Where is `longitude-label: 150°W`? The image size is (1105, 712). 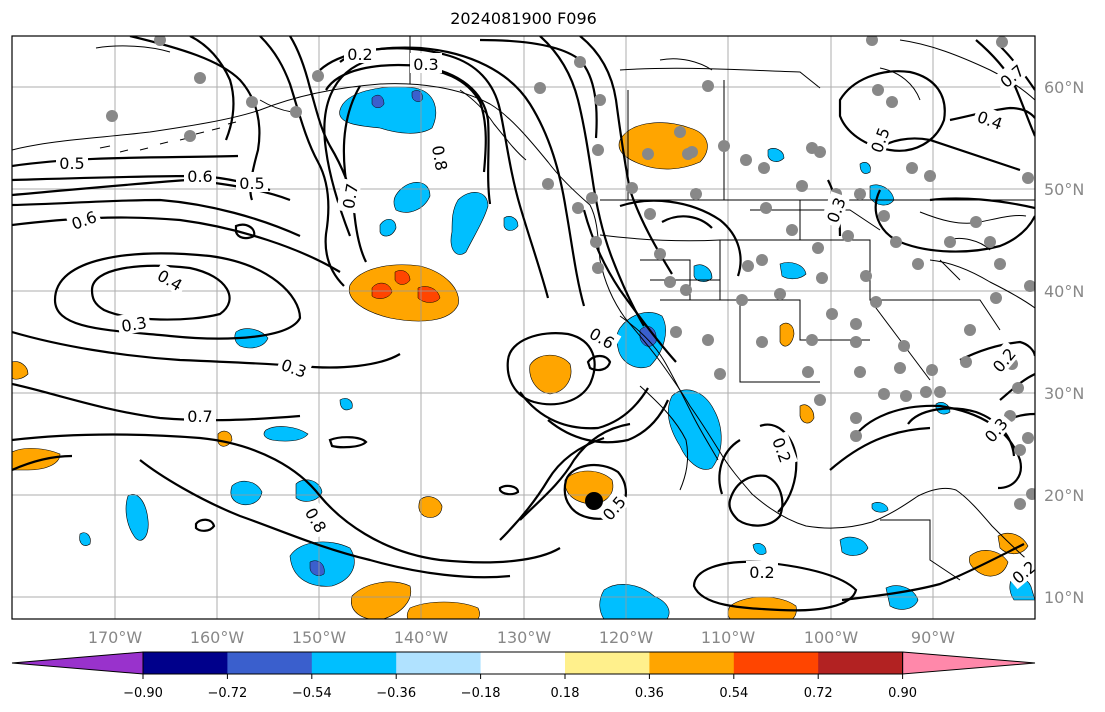 longitude-label: 150°W is located at coordinates (319, 637).